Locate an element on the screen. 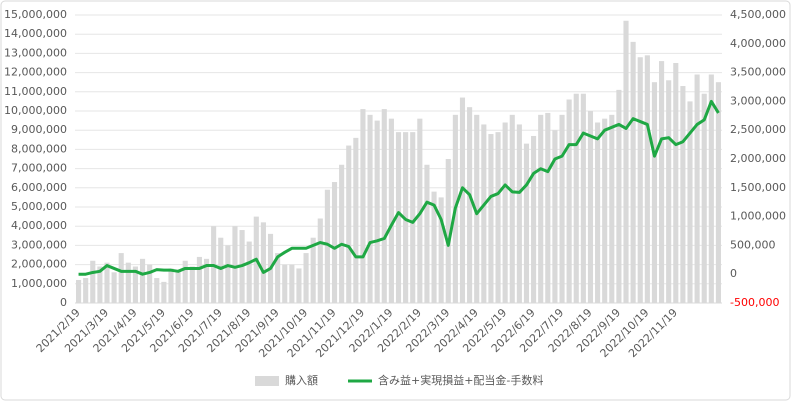  y2-tick-label: 4,000,000 is located at coordinates (758, 43).